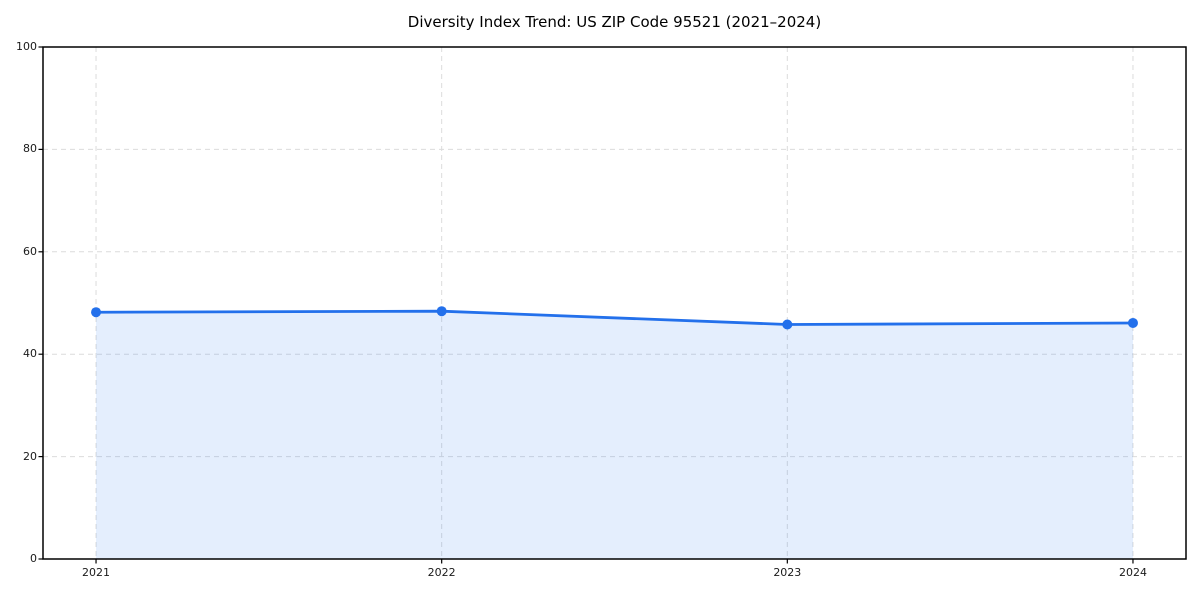 This screenshot has height=600, width=1200. Describe the element at coordinates (787, 572) in the screenshot. I see `x-tick-label: 2023` at that location.